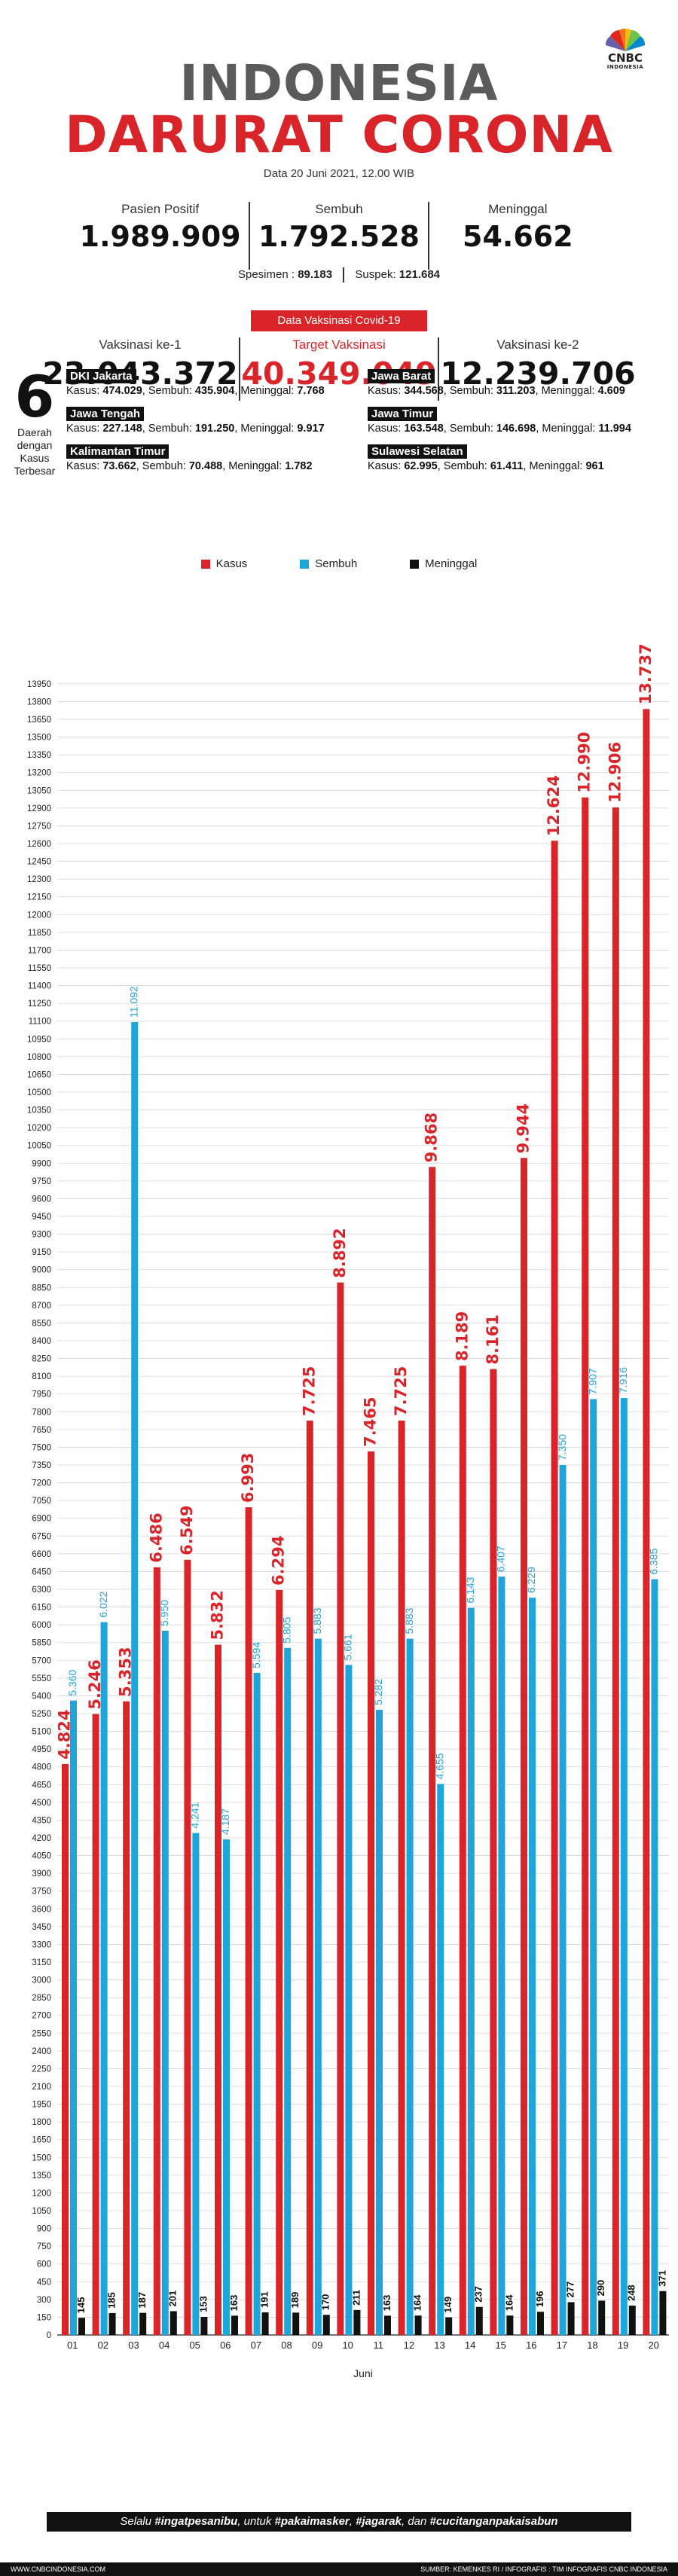  I want to click on stat-meninggal: Meninggal 54.662, so click(517, 236).